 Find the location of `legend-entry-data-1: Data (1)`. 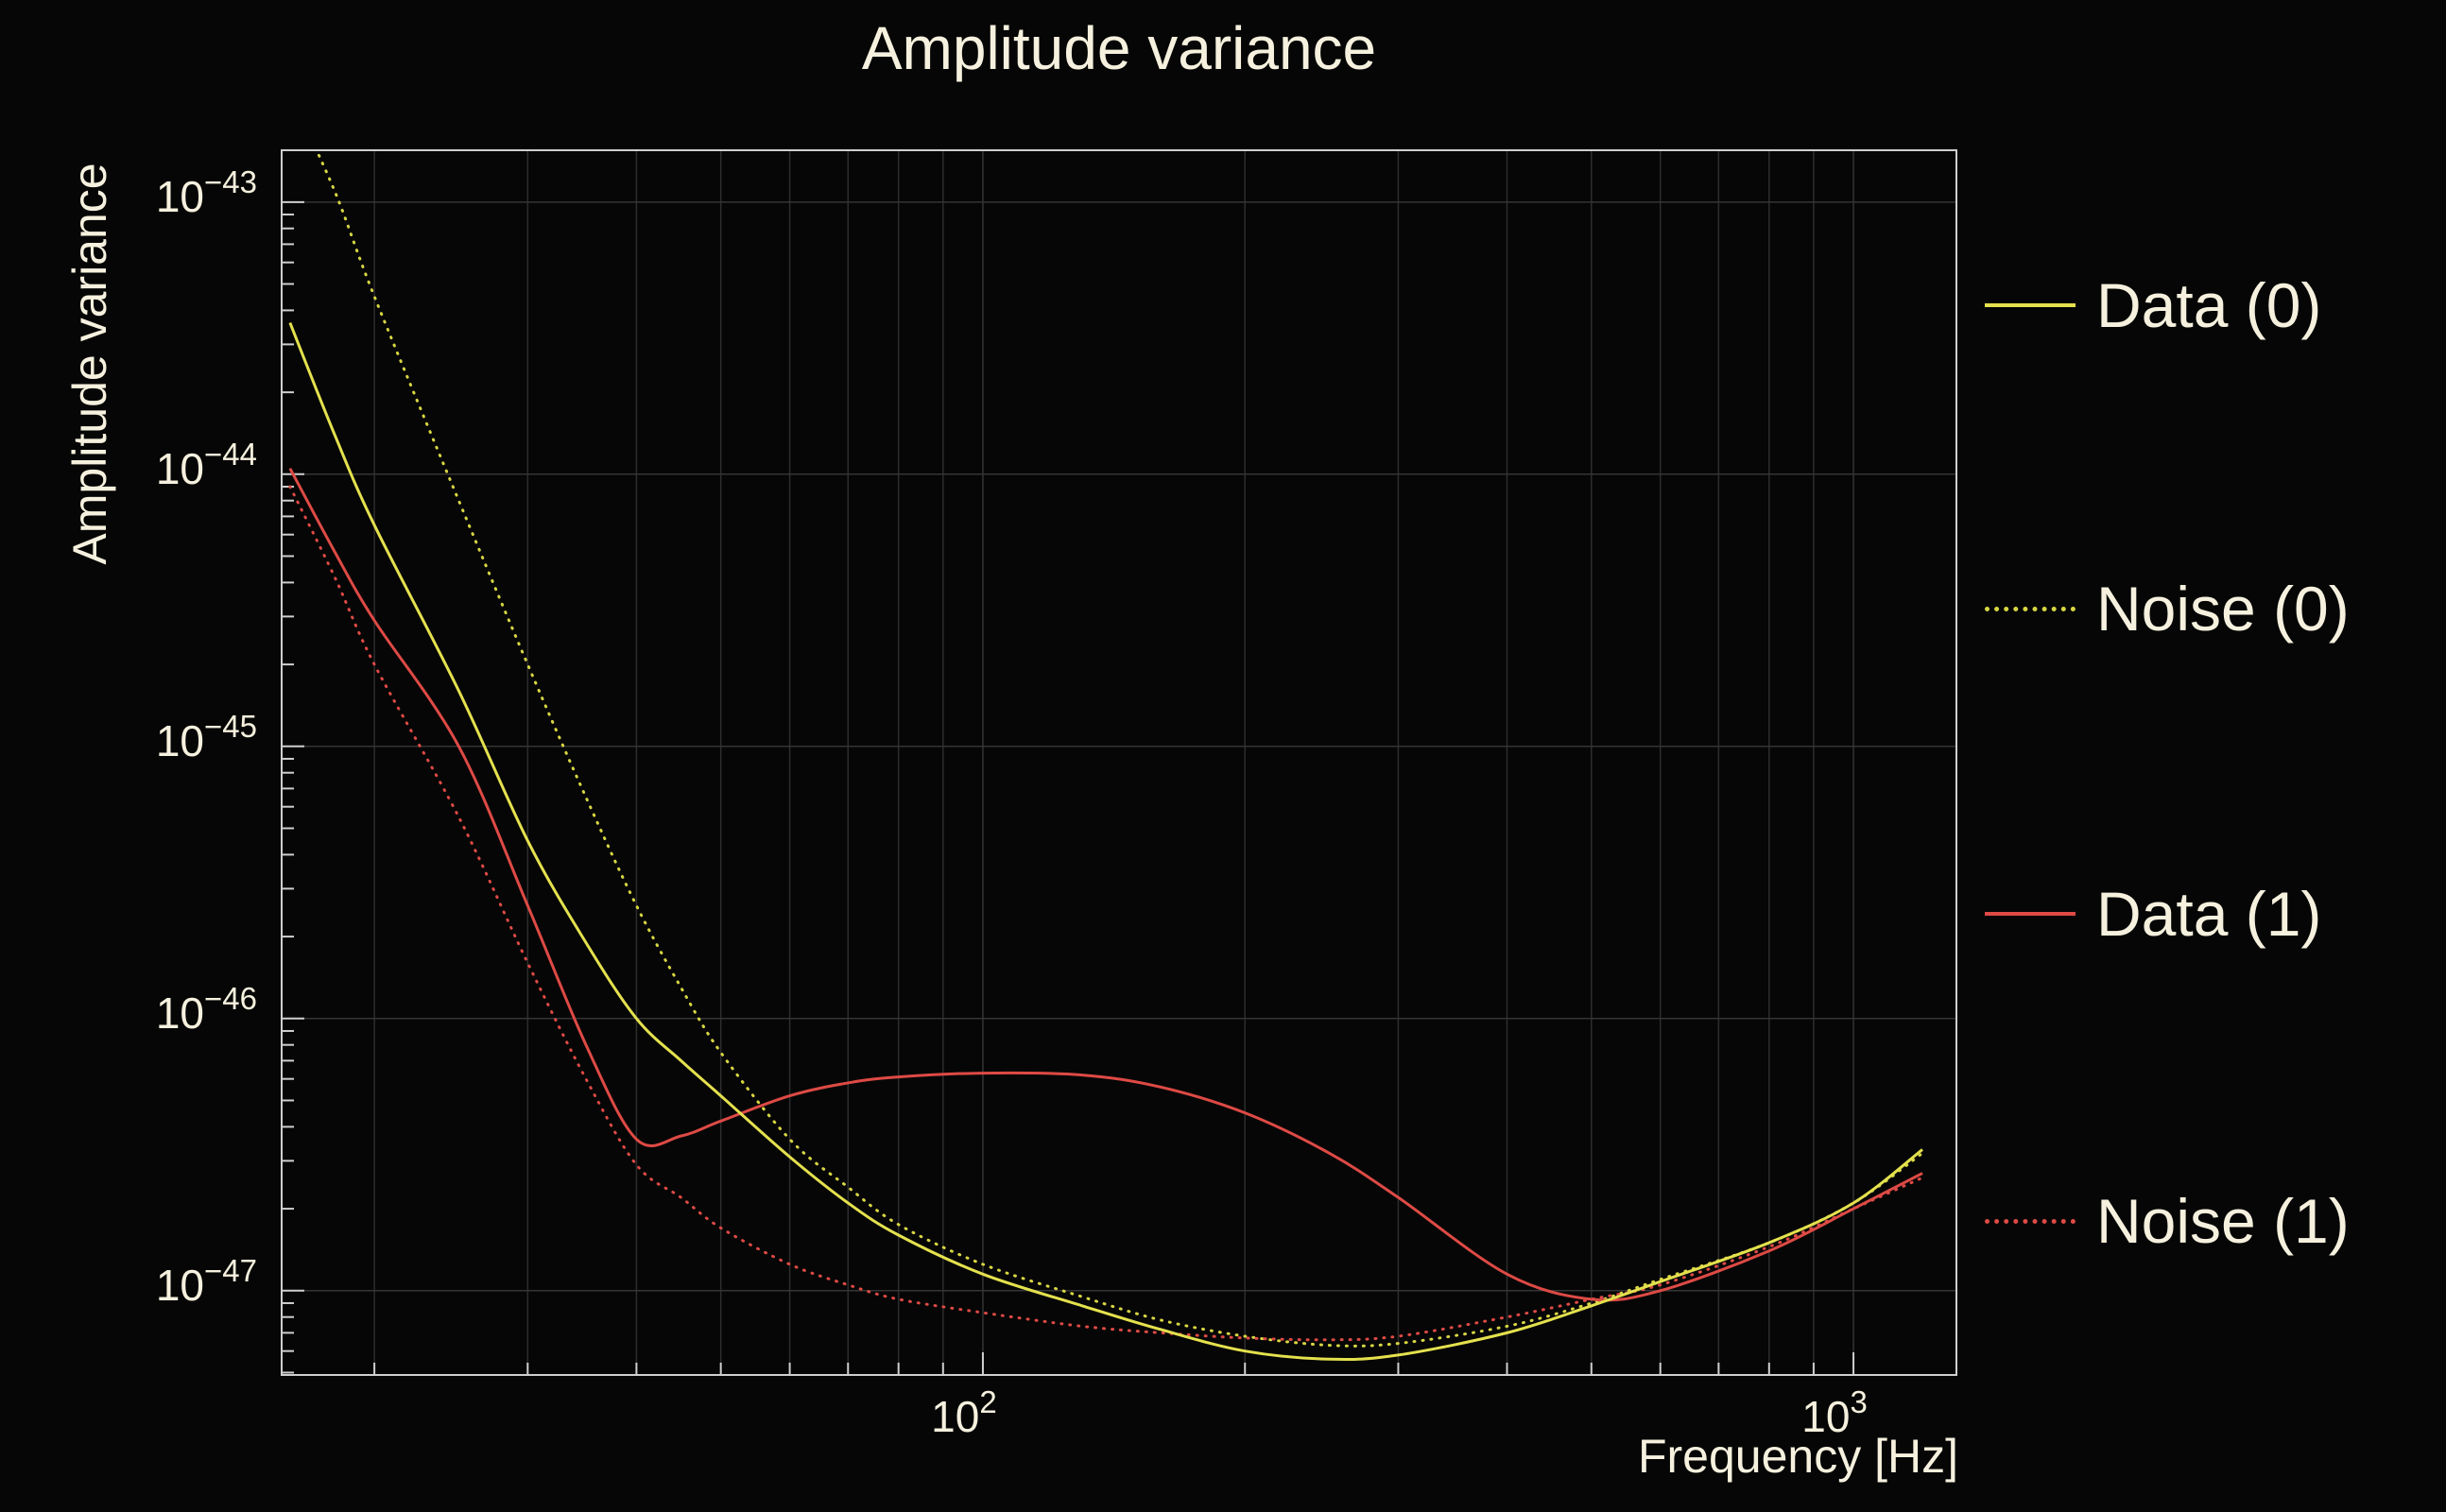

legend-entry-data-1: Data (1) is located at coordinates (2153, 914).